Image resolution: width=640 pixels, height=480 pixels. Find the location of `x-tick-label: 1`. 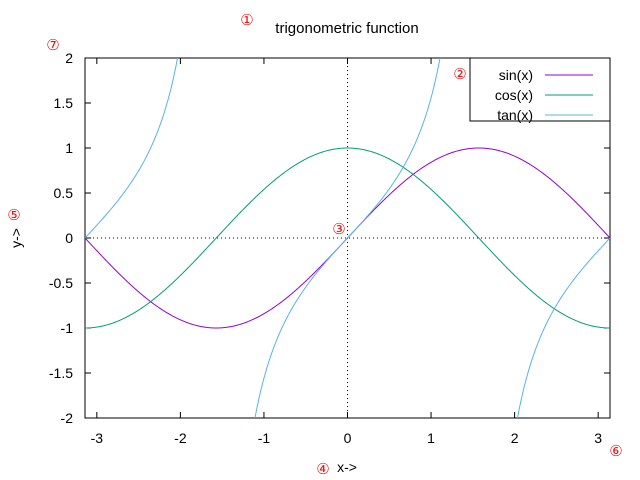

x-tick-label: 1 is located at coordinates (431, 438).